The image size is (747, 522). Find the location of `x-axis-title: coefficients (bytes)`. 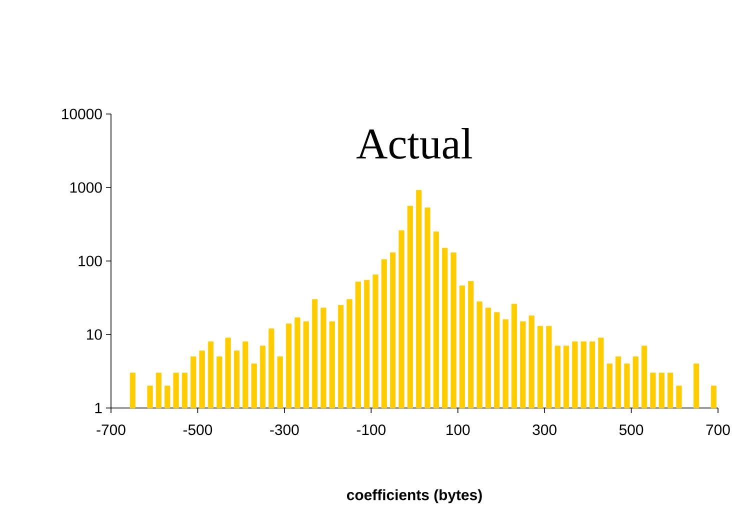

x-axis-title: coefficients (bytes) is located at coordinates (414, 496).